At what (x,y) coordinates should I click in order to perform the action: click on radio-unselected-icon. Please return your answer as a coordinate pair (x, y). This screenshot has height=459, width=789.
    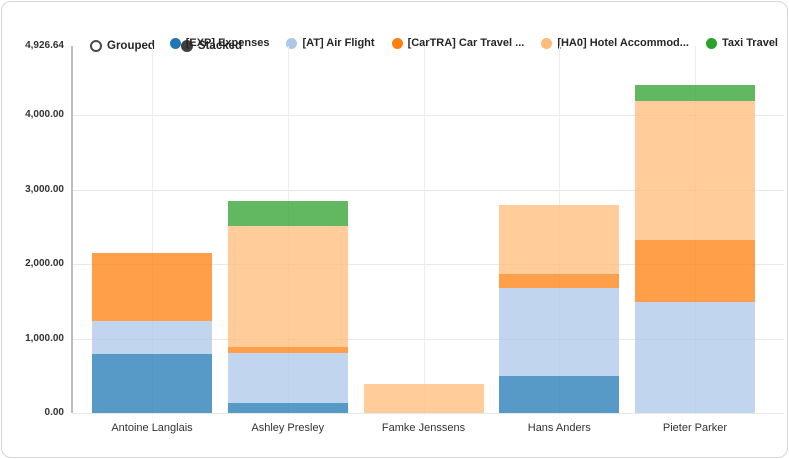
    Looking at the image, I should click on (96, 46).